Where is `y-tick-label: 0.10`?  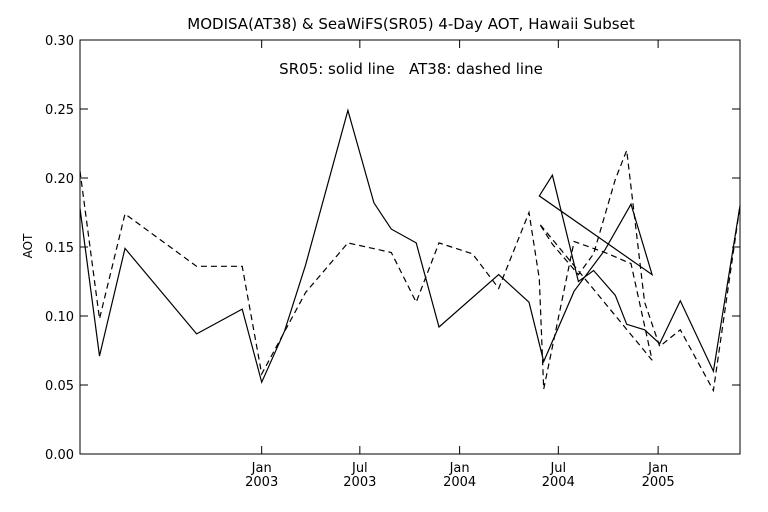
y-tick-label: 0.10 is located at coordinates (59, 317).